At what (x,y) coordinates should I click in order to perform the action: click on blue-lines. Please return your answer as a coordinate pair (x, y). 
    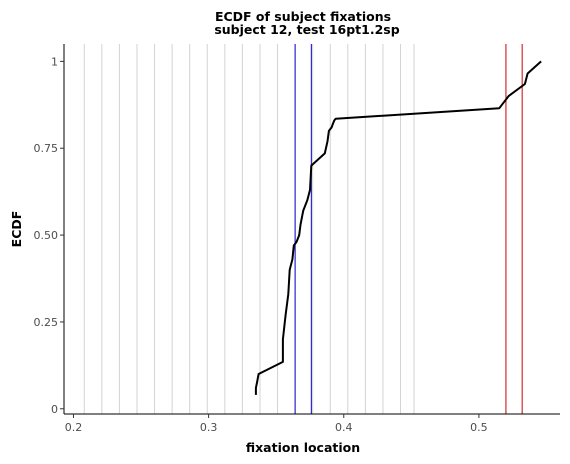
    Looking at the image, I should click on (303, 229).